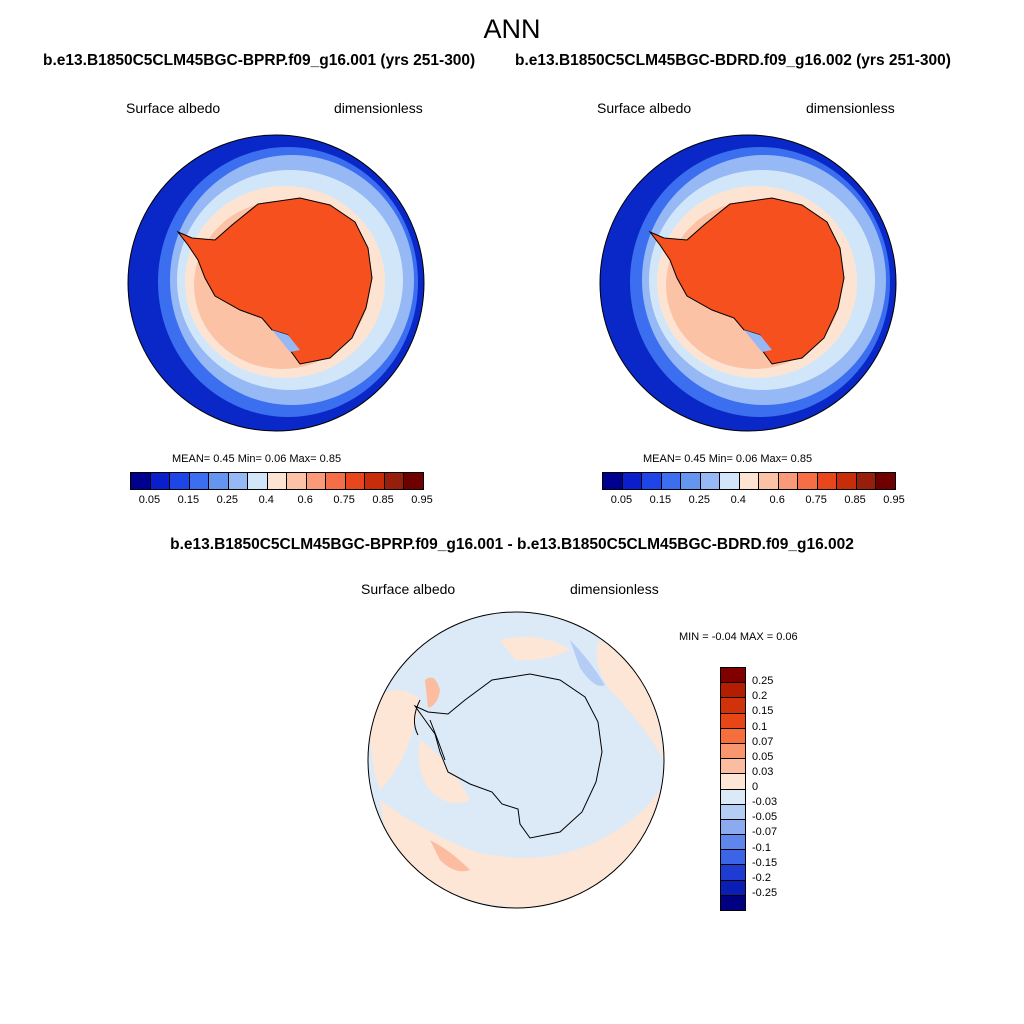 Image resolution: width=1024 pixels, height=1024 pixels. I want to click on colorbar-tick-label: 0.1, so click(760, 726).